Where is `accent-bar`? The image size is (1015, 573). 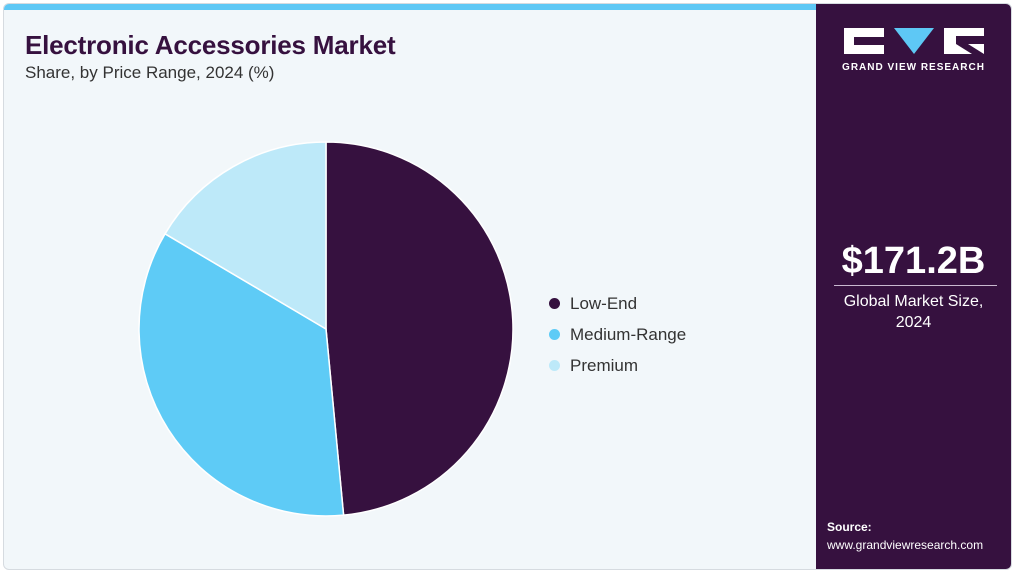 accent-bar is located at coordinates (410, 7).